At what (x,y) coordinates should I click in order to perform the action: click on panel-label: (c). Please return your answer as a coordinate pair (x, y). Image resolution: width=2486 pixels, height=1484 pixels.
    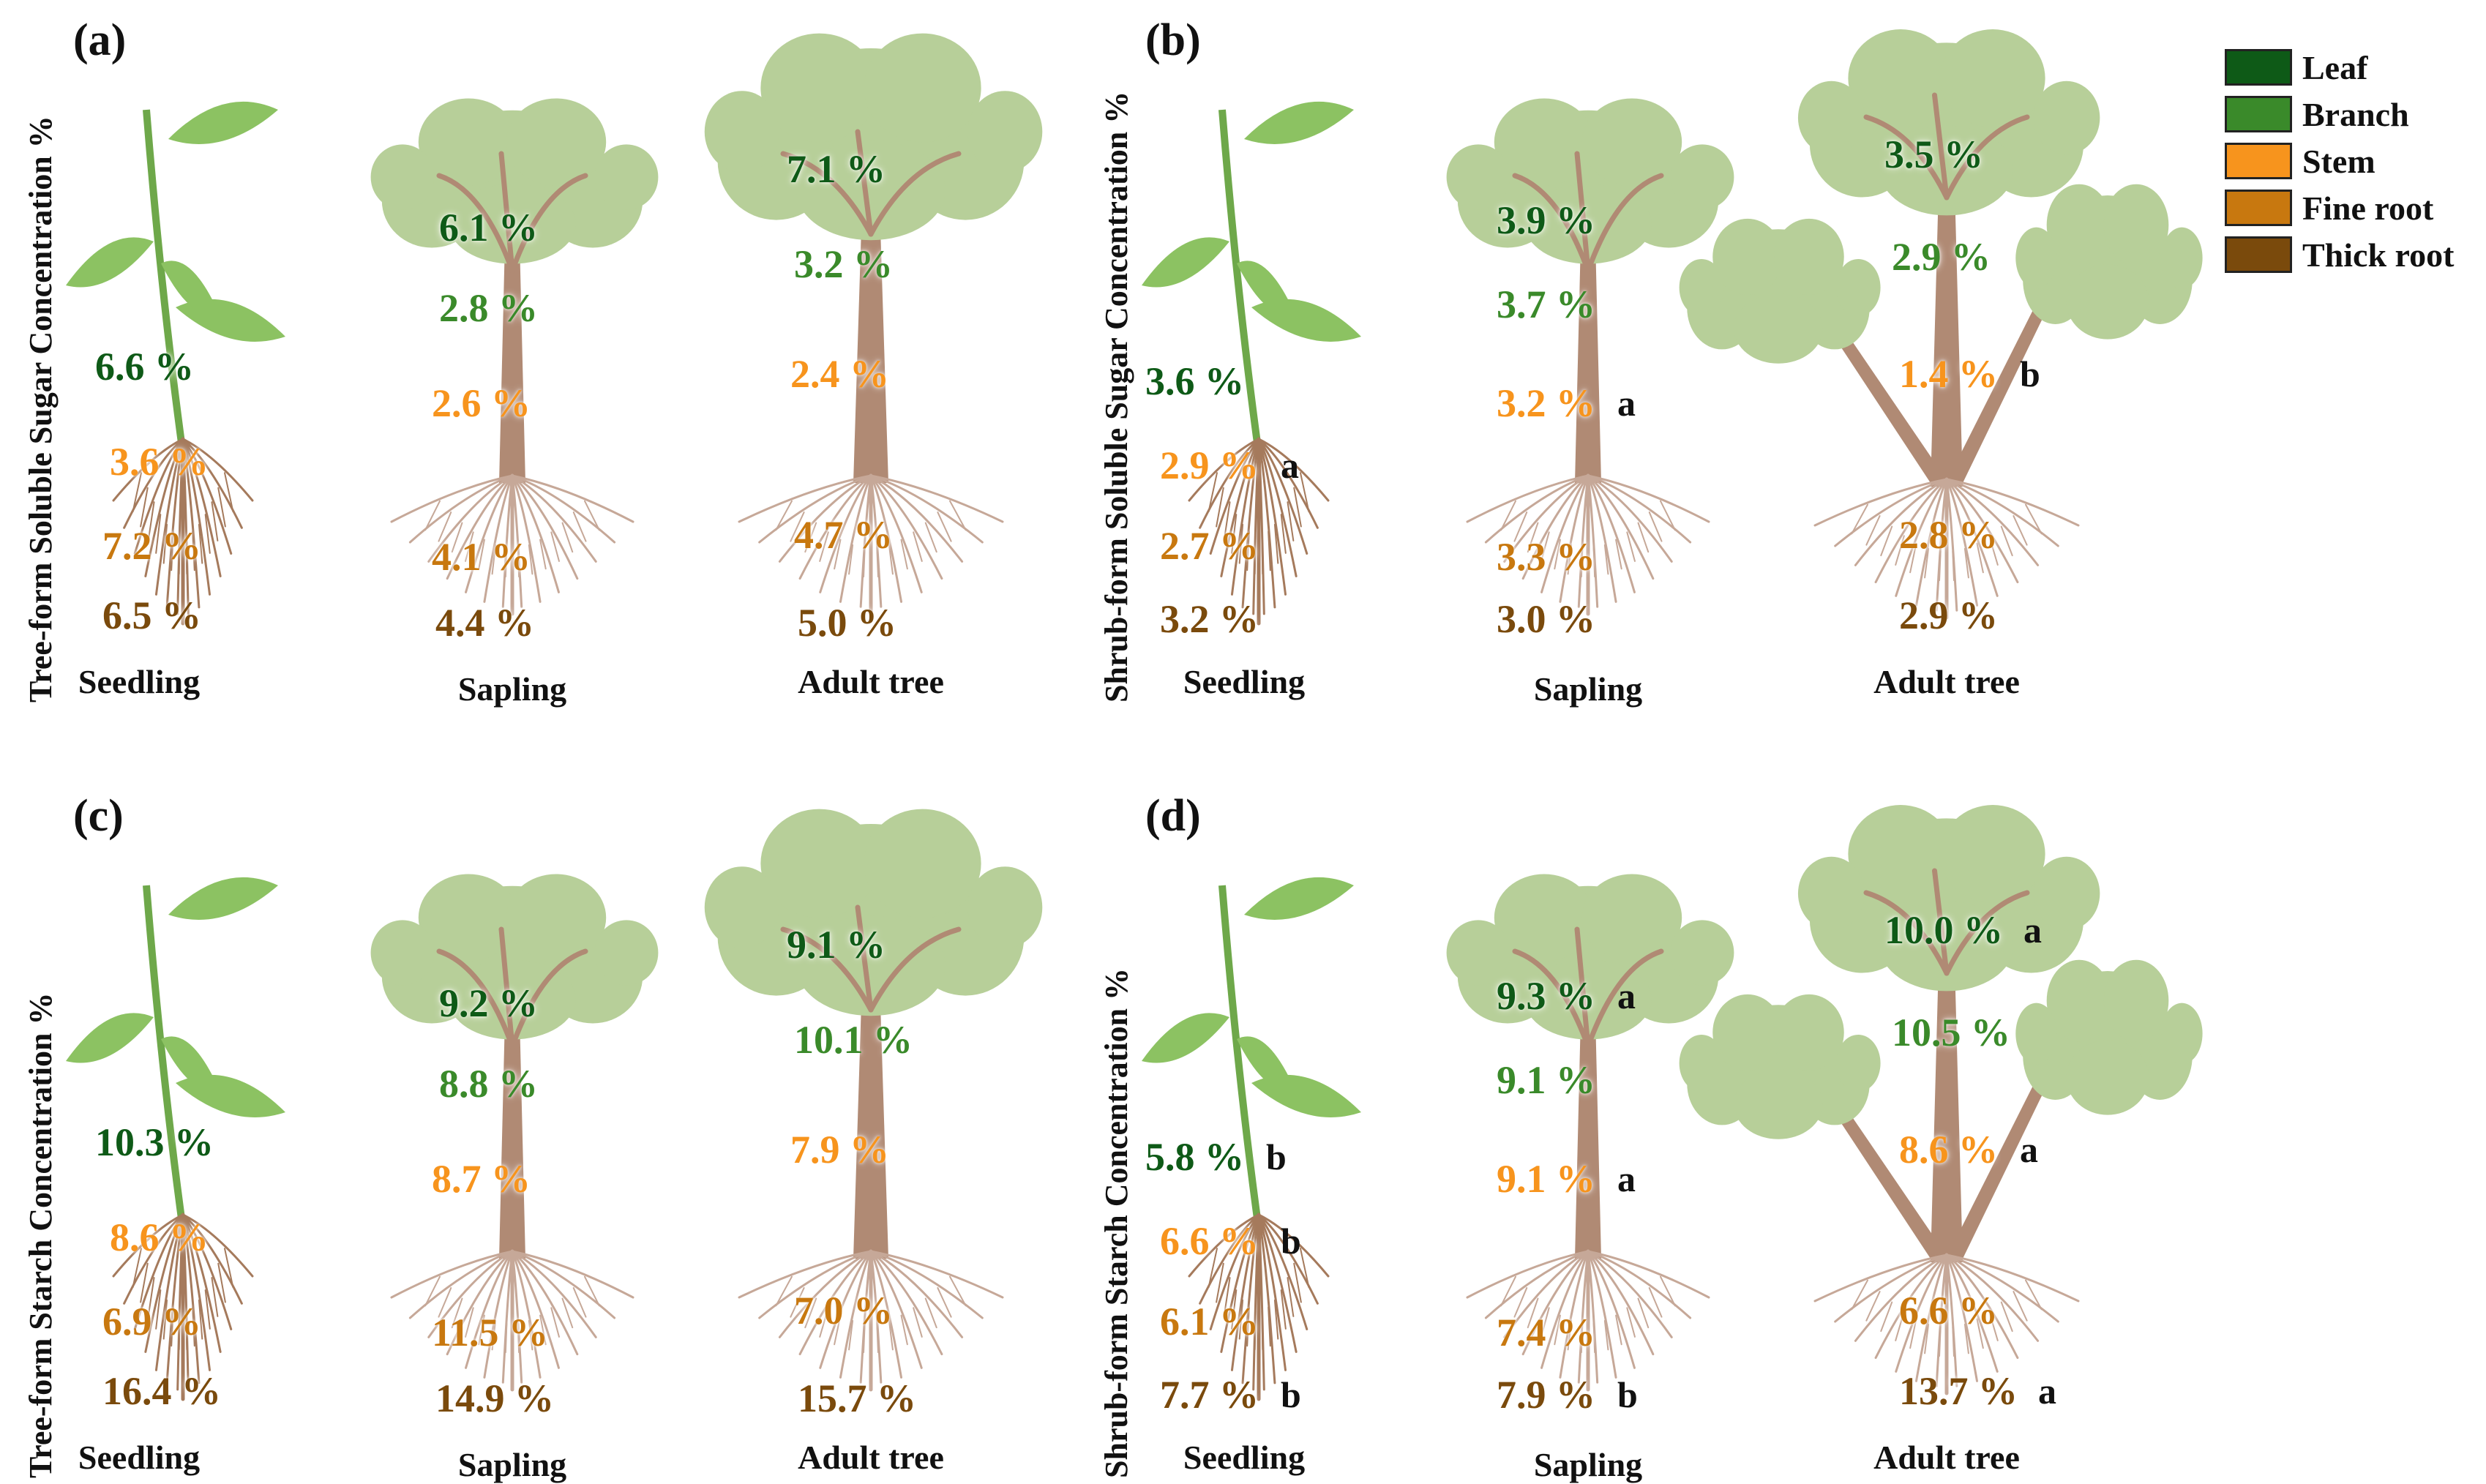
    Looking at the image, I should click on (99, 816).